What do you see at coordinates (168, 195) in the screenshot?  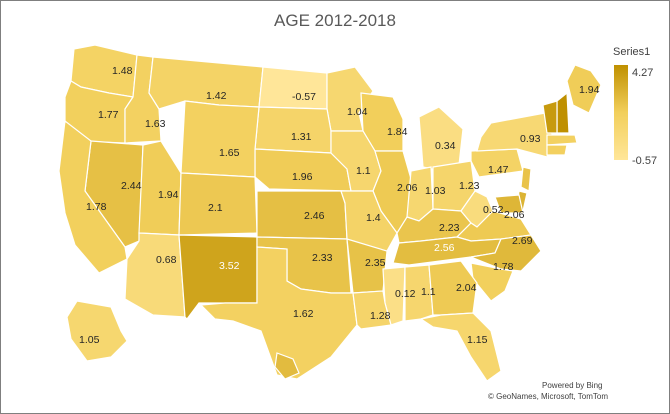 I see `value-label-ut: 1.94` at bounding box center [168, 195].